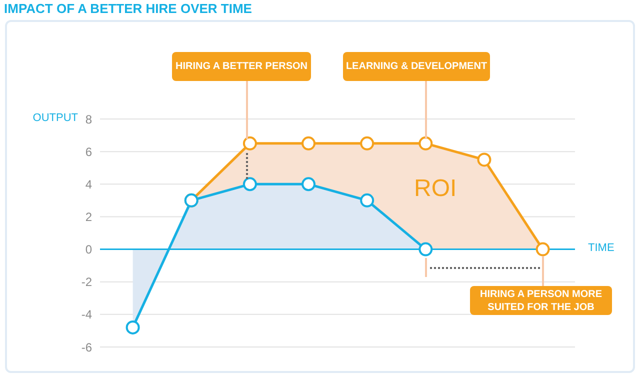 The height and width of the screenshot is (378, 640). I want to click on annotation: HIRING A PERSON MORE SUITED FOR THE JOB, so click(541, 300).